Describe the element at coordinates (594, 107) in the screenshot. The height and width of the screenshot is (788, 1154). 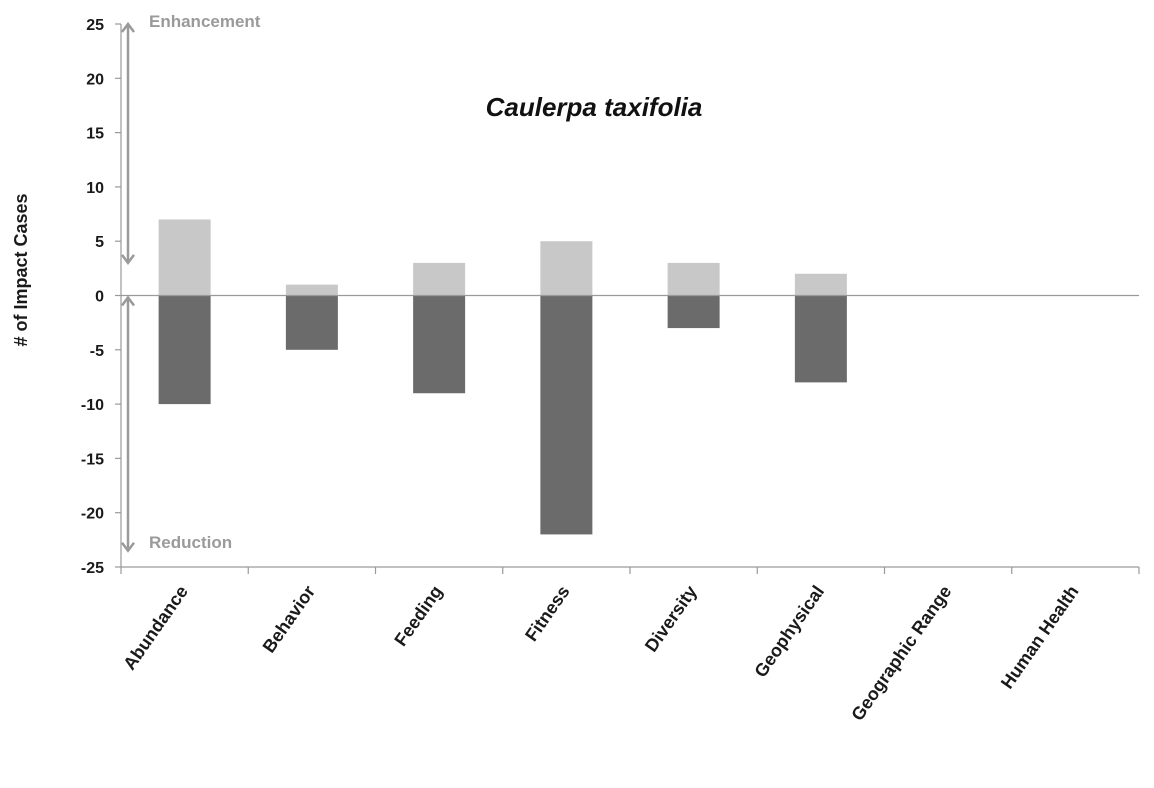
I see `chart-title: Caulerpa taxifolia` at that location.